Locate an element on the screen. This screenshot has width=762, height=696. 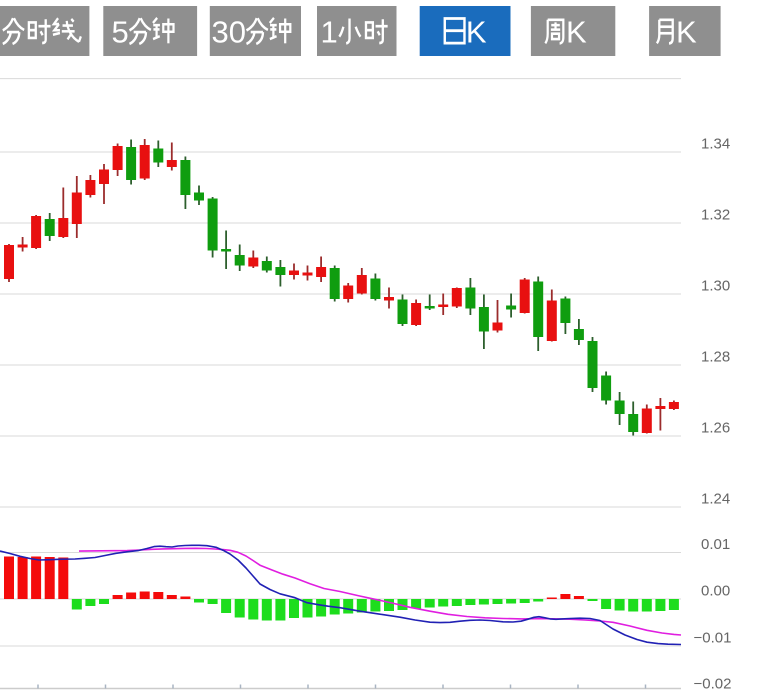
svg-text: 1.28 is located at coordinates (715, 356).